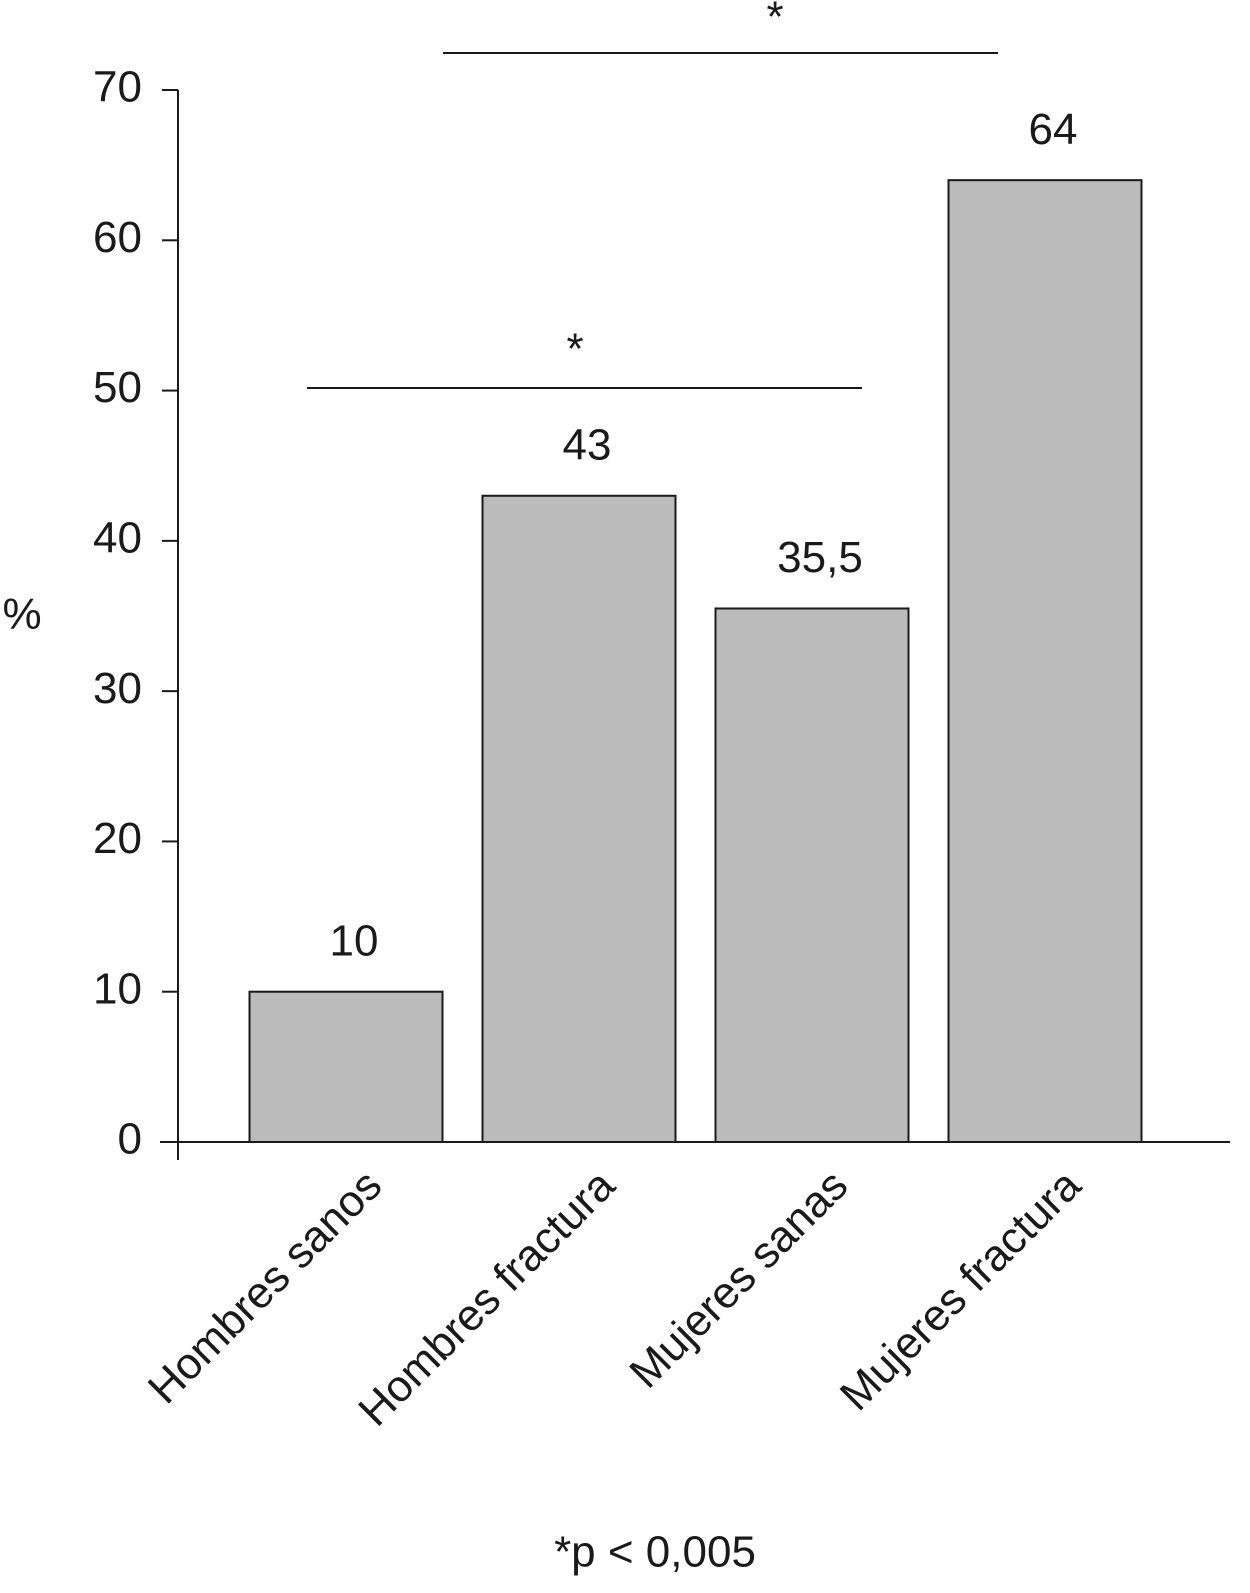 The height and width of the screenshot is (1593, 1250). Describe the element at coordinates (354, 940) in the screenshot. I see `value-label: 10` at that location.